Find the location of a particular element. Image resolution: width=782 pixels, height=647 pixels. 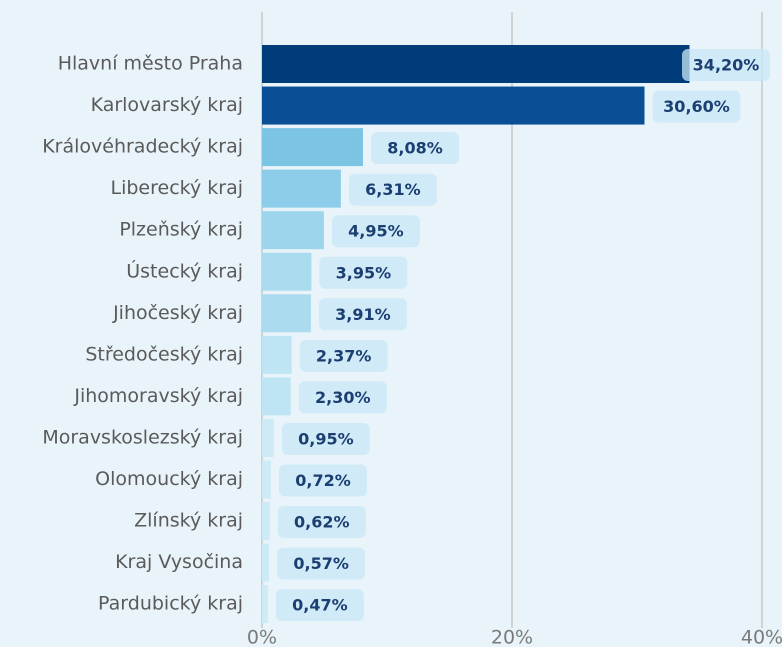

value-label: 0,72% is located at coordinates (323, 480).